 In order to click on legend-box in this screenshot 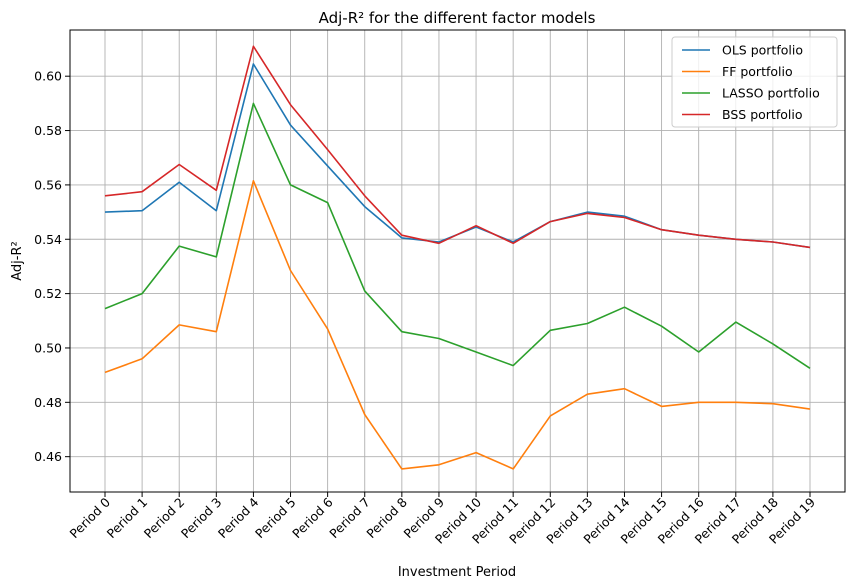, I will do `click(754, 82)`.